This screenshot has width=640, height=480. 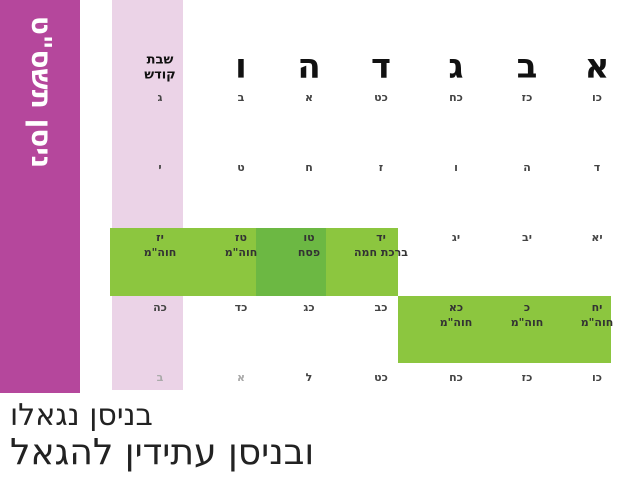 What do you see at coordinates (241, 67) in the screenshot?
I see `day-header: ו` at bounding box center [241, 67].